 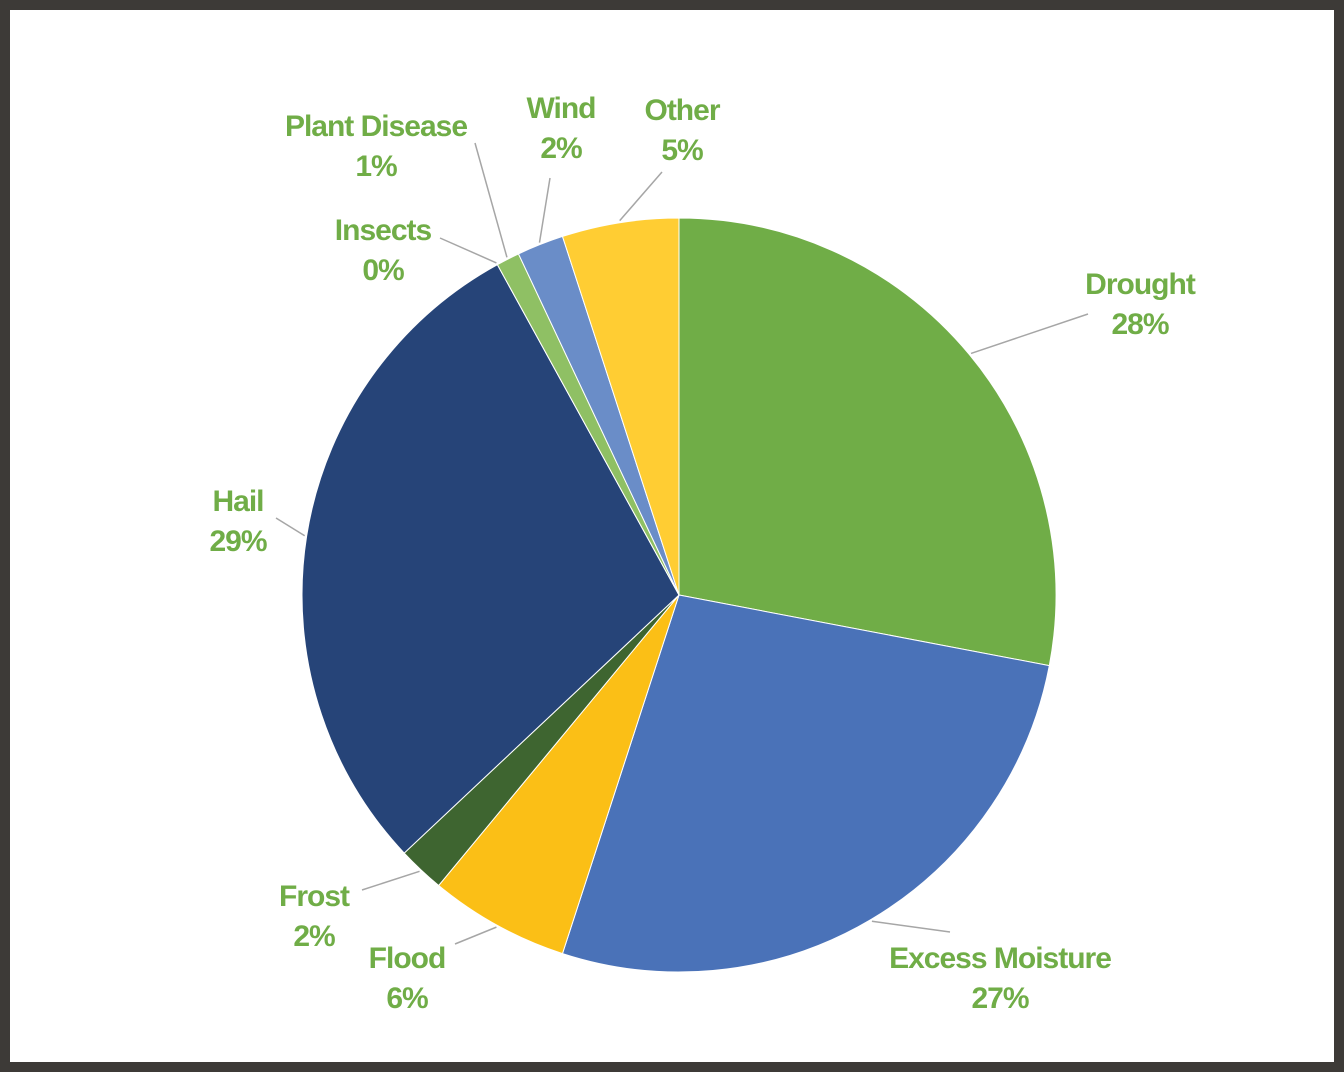 What do you see at coordinates (376, 166) in the screenshot?
I see `slice-value-label: 1%` at bounding box center [376, 166].